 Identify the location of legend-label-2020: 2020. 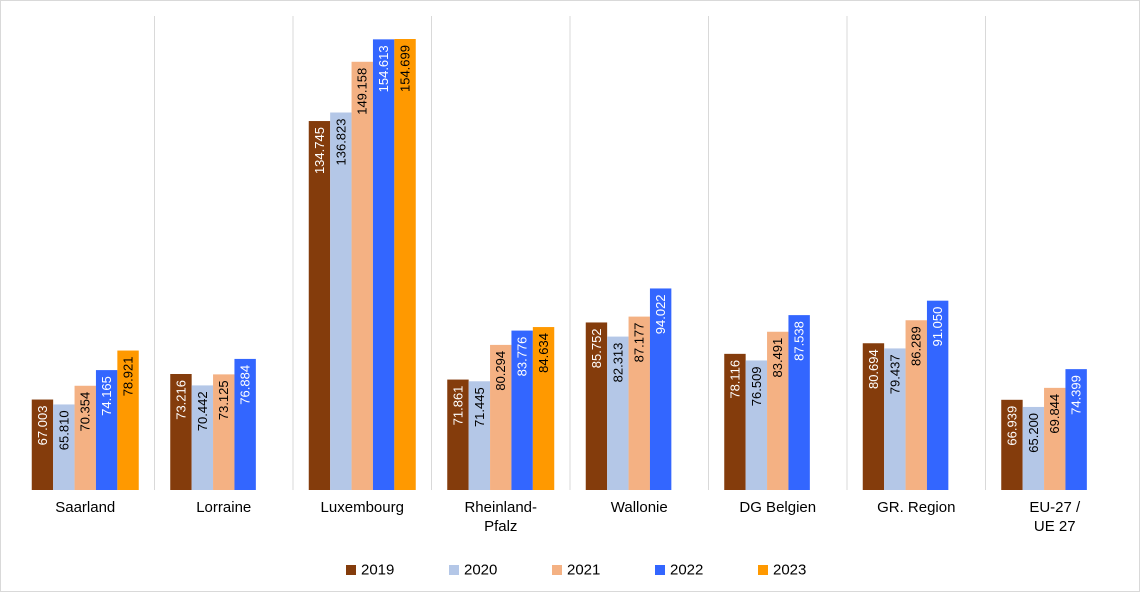
(480, 570).